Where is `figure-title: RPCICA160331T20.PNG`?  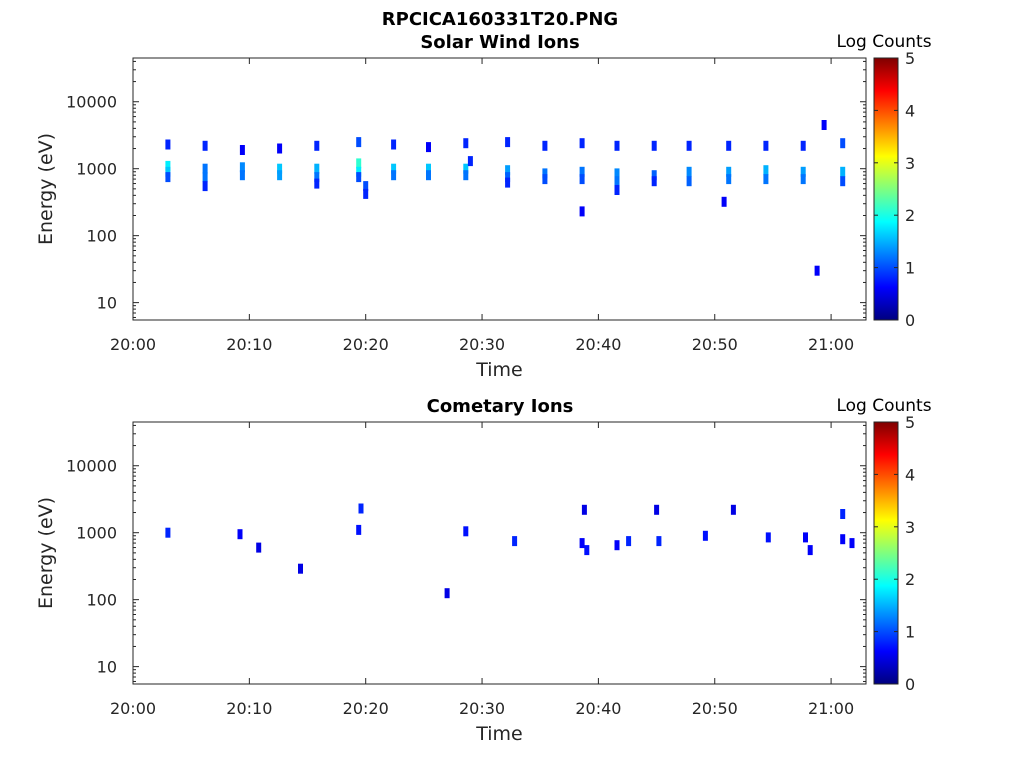 figure-title: RPCICA160331T20.PNG is located at coordinates (500, 19).